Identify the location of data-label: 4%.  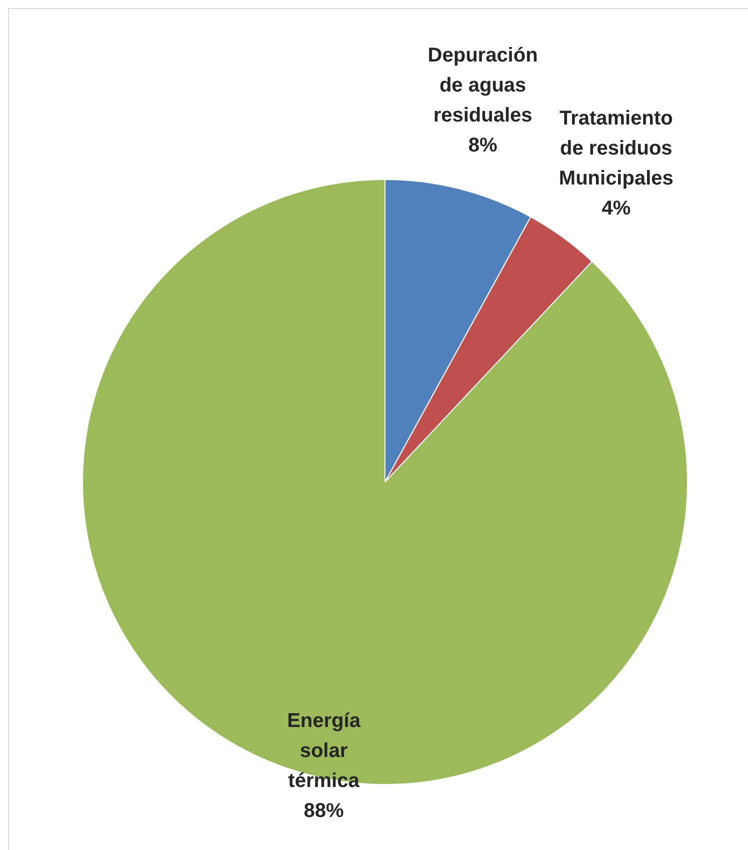
(616, 208).